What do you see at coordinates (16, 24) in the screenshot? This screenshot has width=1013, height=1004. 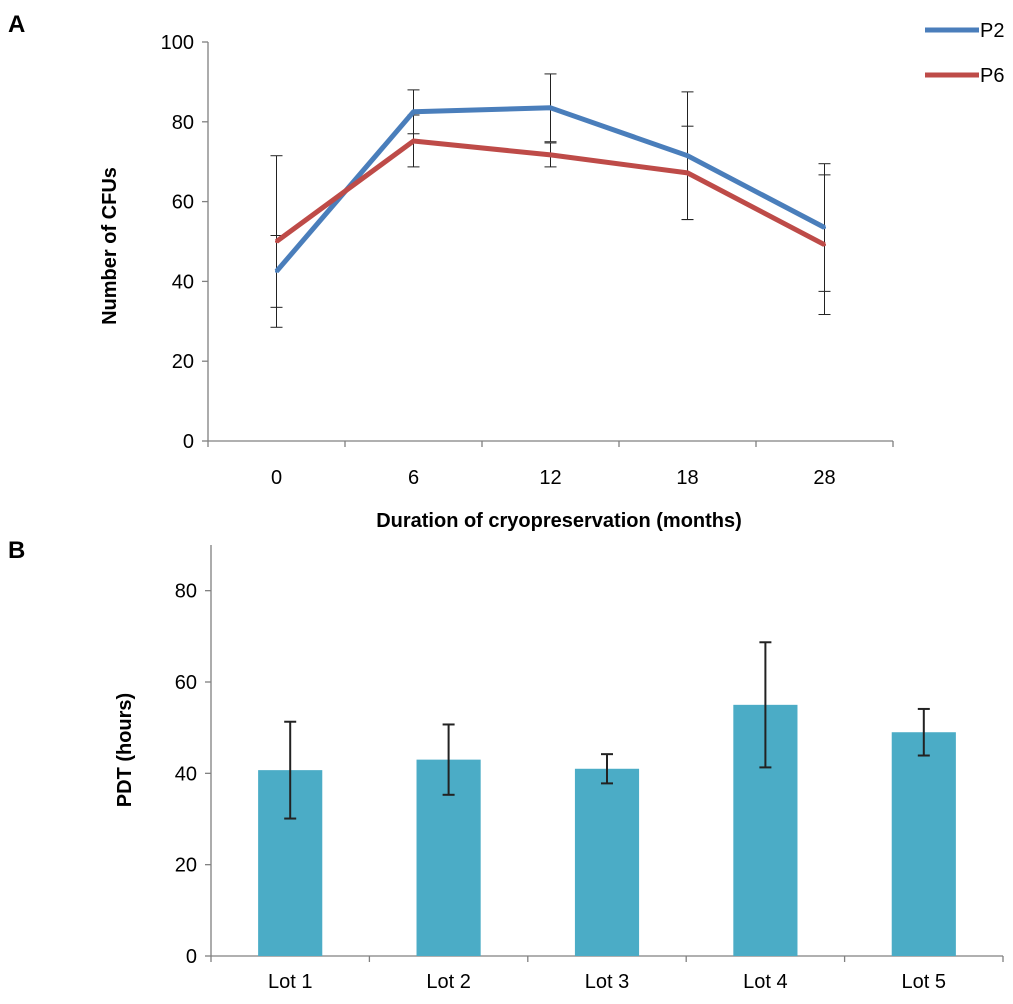 I see `panel-a-letter: A` at bounding box center [16, 24].